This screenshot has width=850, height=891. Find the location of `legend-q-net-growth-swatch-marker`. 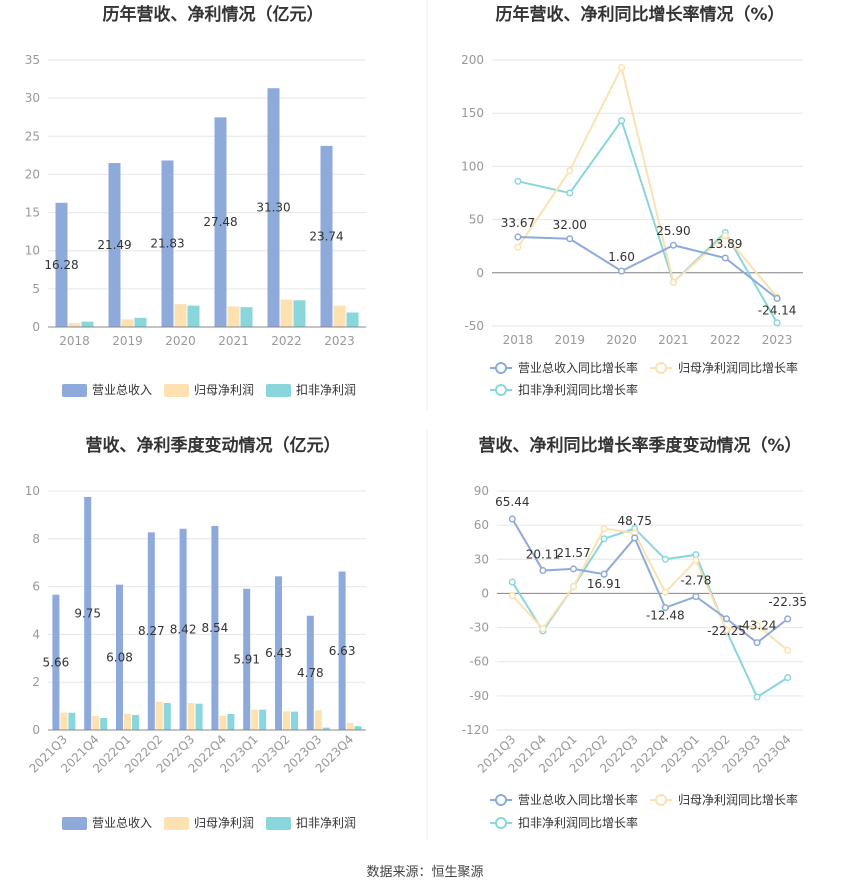

legend-q-net-growth-swatch-marker is located at coordinates (661, 800).